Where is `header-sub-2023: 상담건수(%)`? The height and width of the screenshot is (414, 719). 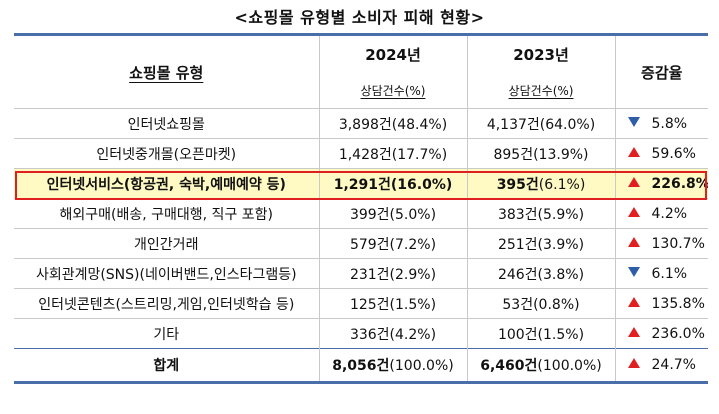 header-sub-2023: 상담건수(%) is located at coordinates (540, 90).